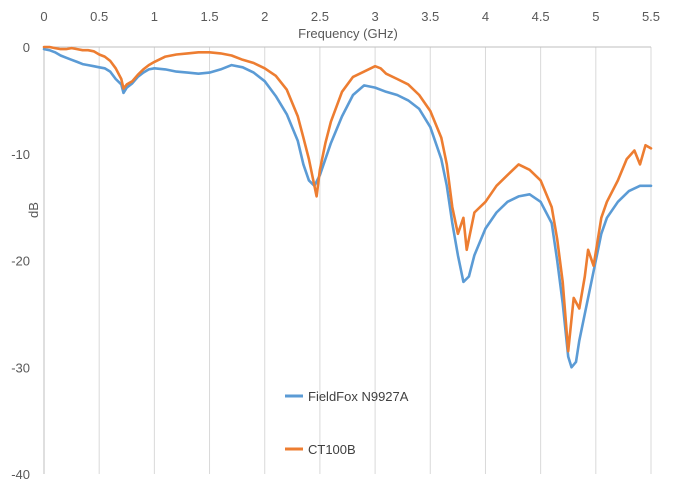 The width and height of the screenshot is (673, 481). What do you see at coordinates (154, 16) in the screenshot?
I see `x-tick-label: 1` at bounding box center [154, 16].